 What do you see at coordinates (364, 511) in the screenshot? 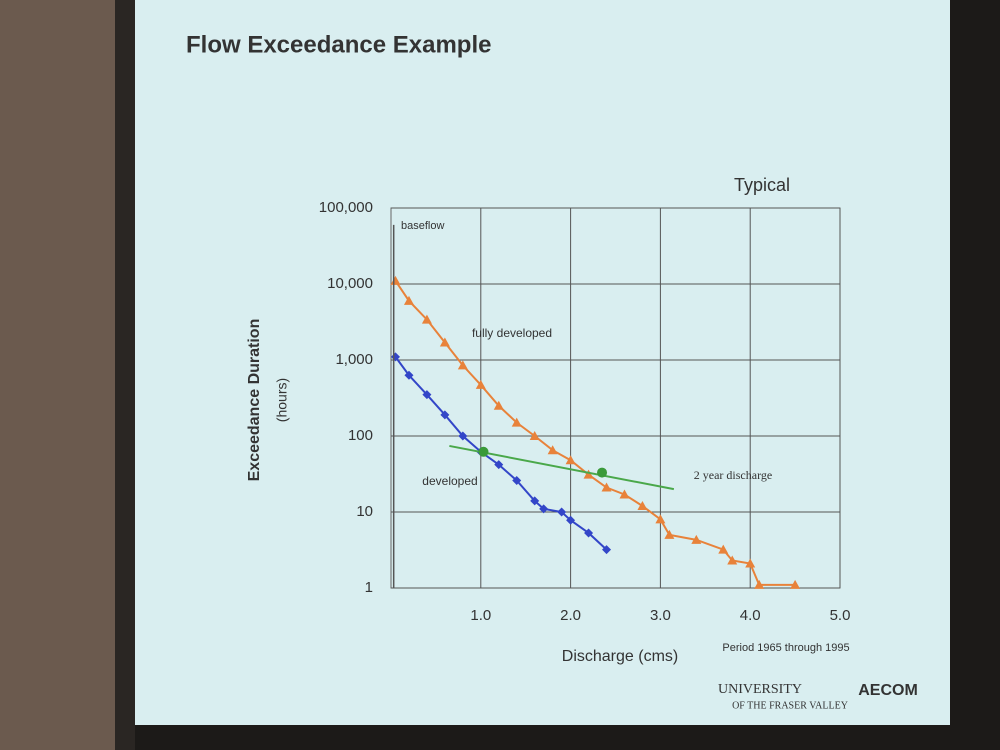
I see `y-tick-label: 10` at bounding box center [364, 511].